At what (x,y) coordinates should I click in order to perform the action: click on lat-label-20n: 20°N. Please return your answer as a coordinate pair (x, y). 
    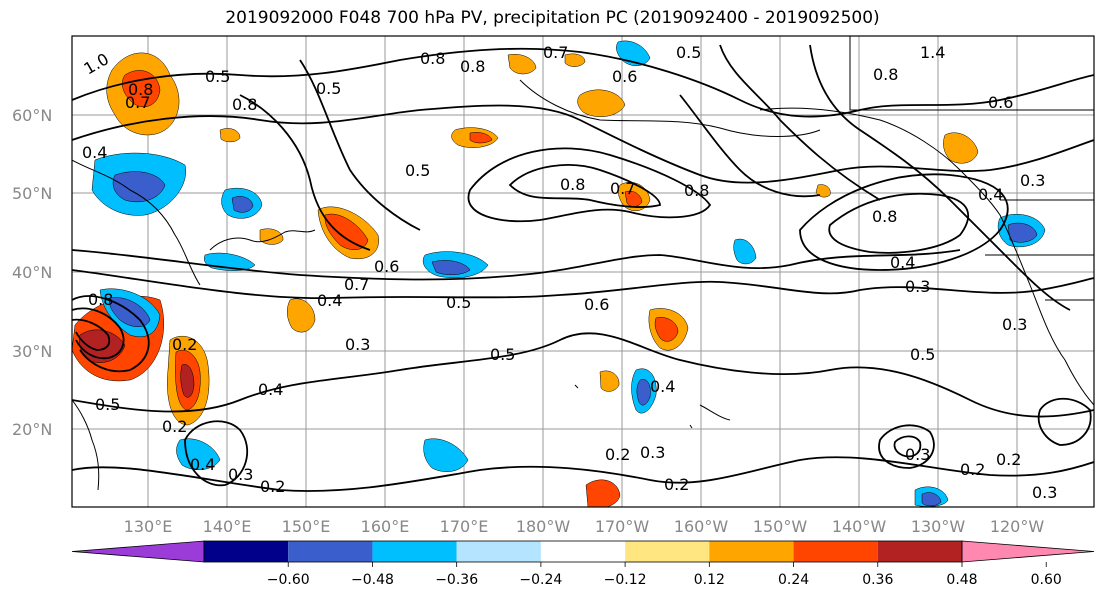
    Looking at the image, I should click on (32, 429).